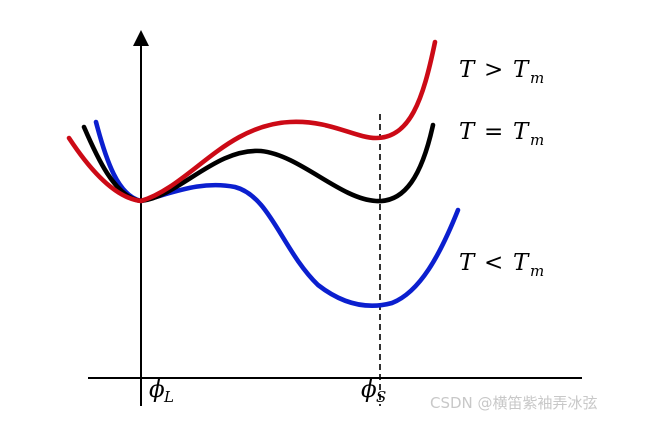  I want to click on label-t-equals-tm: T = T m, so click(501, 134).